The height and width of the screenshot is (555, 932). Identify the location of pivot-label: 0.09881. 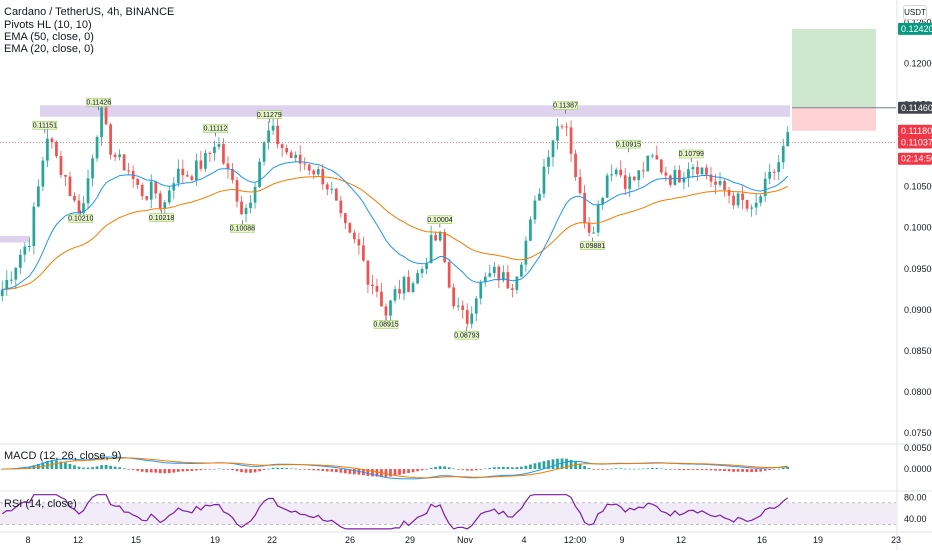
(592, 246).